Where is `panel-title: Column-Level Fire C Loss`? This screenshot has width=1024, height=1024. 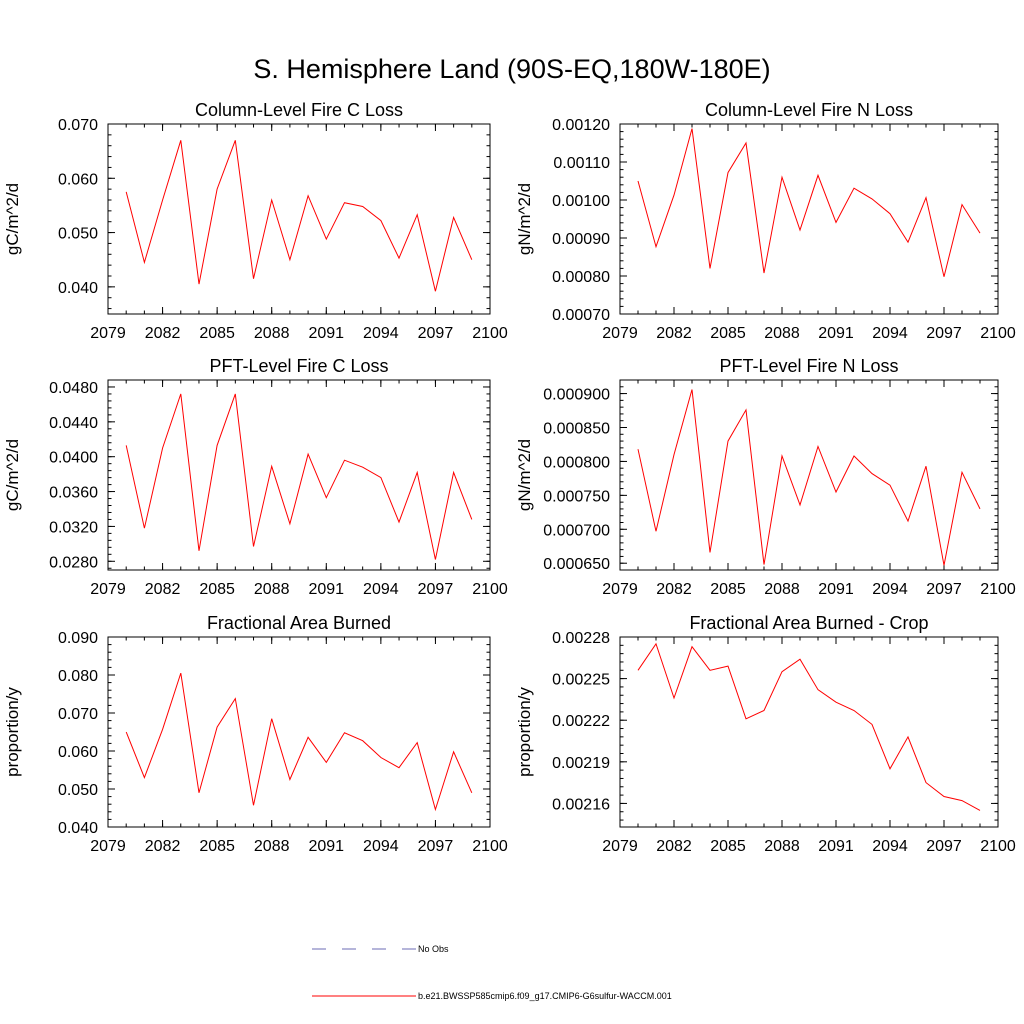 panel-title: Column-Level Fire C Loss is located at coordinates (299, 110).